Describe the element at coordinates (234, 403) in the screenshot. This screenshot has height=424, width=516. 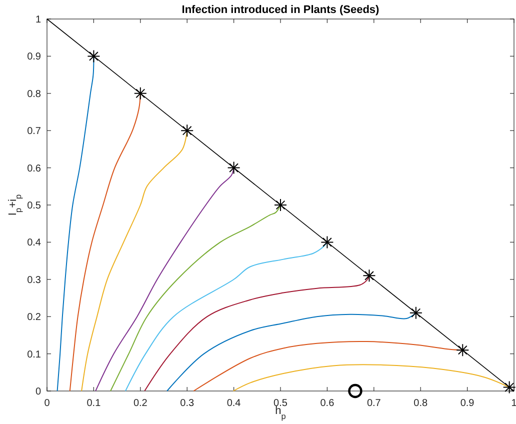
I see `x-tick-label: 0.4` at that location.